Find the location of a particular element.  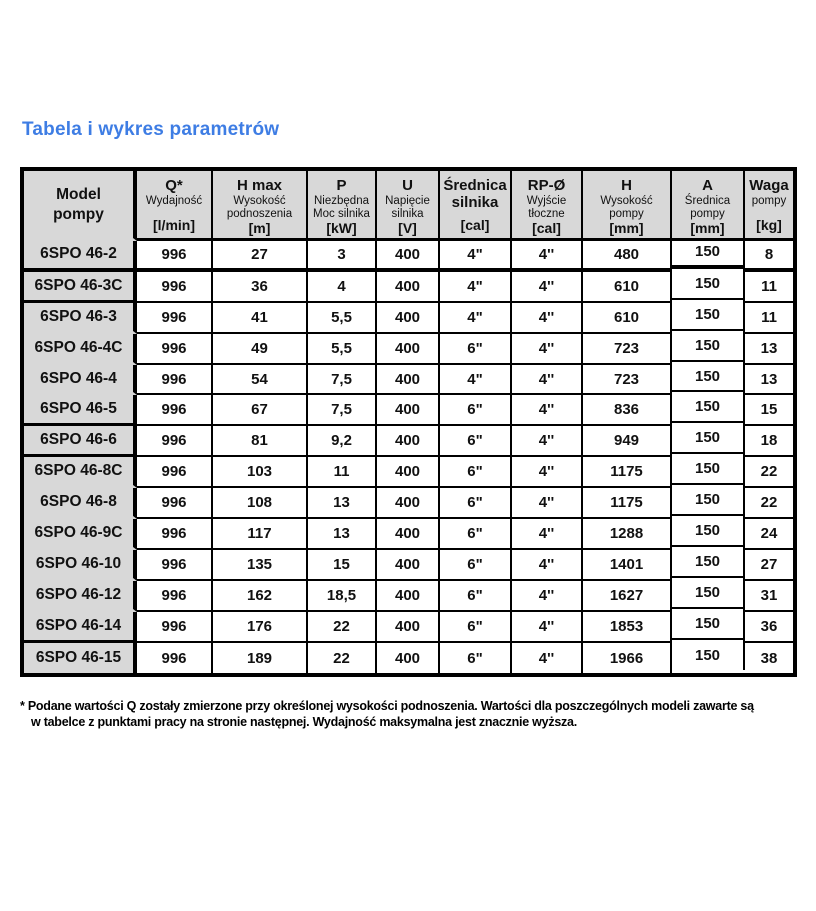

header-subtitle: Średnica pompy is located at coordinates (707, 208).